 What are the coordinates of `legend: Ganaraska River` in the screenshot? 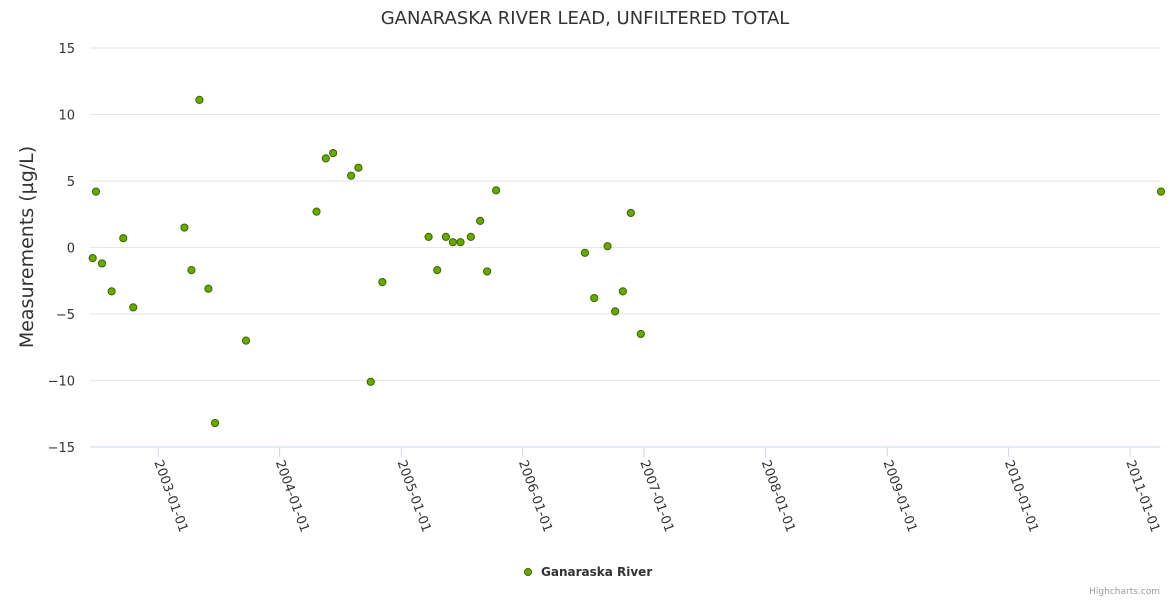 It's located at (588, 572).